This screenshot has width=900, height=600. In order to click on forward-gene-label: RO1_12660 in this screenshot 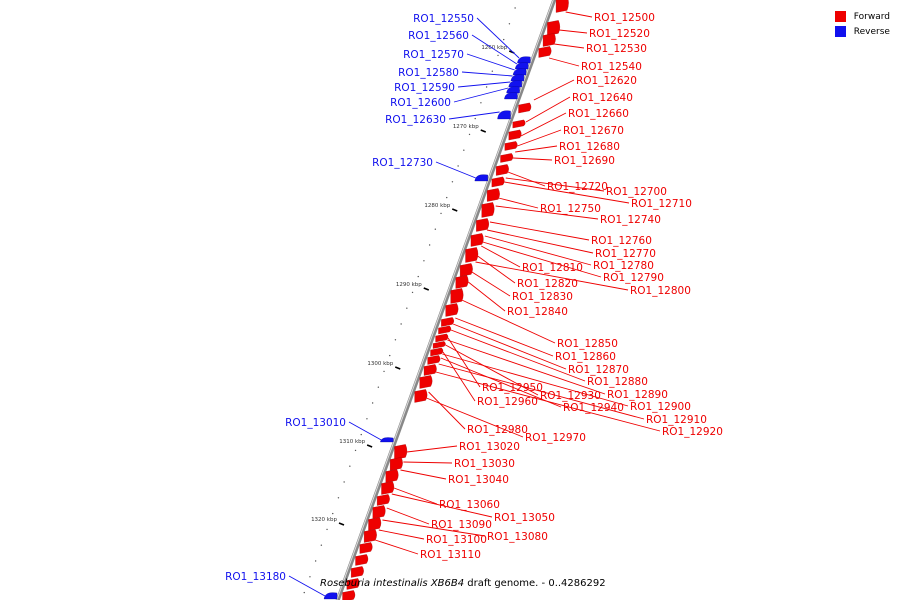, I will do `click(598, 114)`.